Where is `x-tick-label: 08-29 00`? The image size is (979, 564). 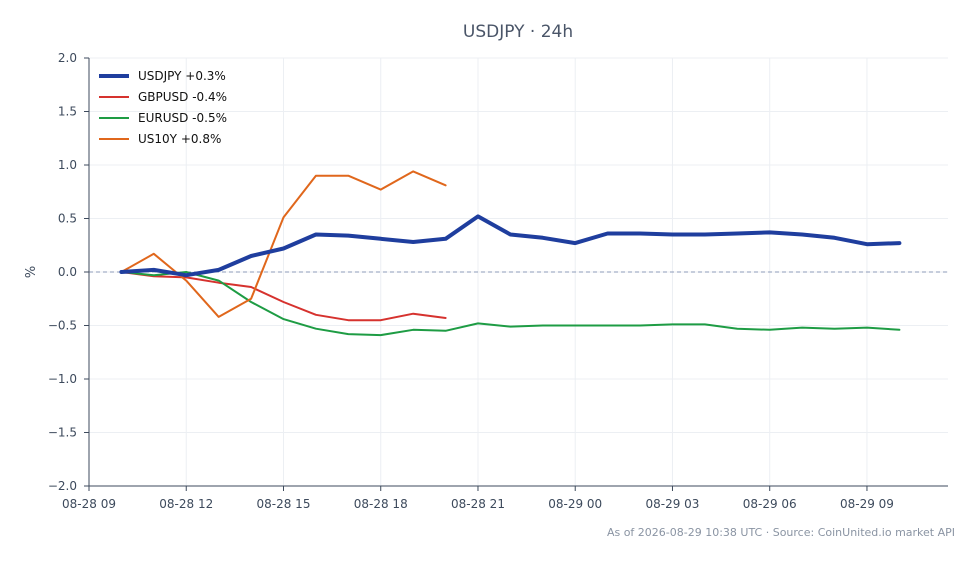
x-tick-label: 08-29 00 is located at coordinates (575, 504).